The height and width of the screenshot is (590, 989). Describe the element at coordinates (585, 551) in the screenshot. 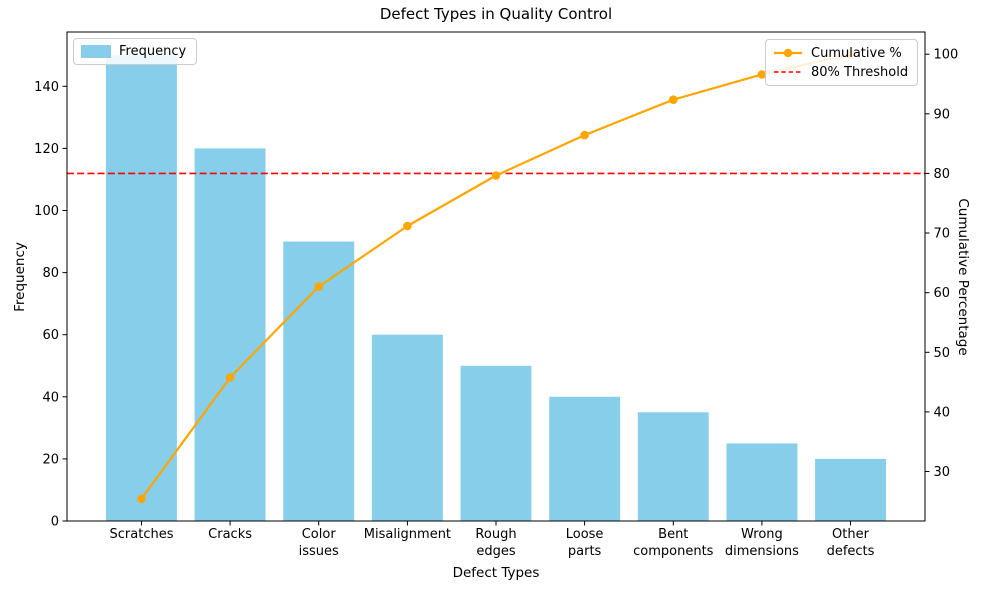

I see `x-tick-label: parts` at that location.